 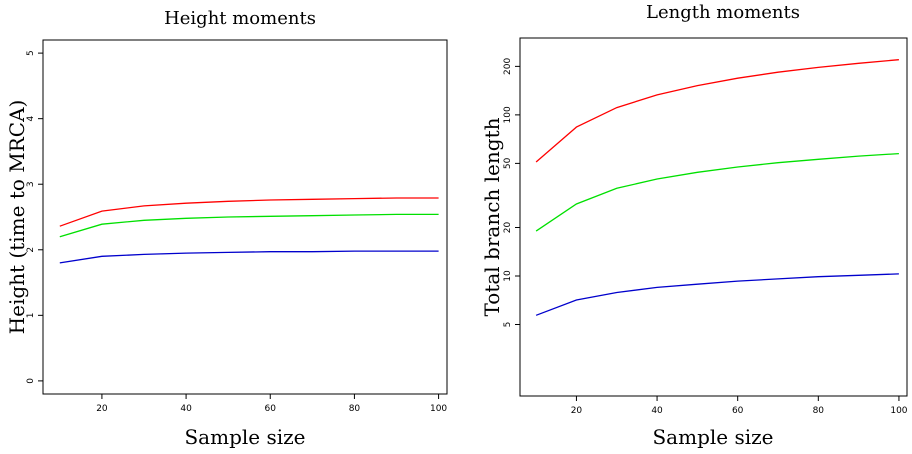 I want to click on y-tick-label: 2, so click(x=31, y=250).